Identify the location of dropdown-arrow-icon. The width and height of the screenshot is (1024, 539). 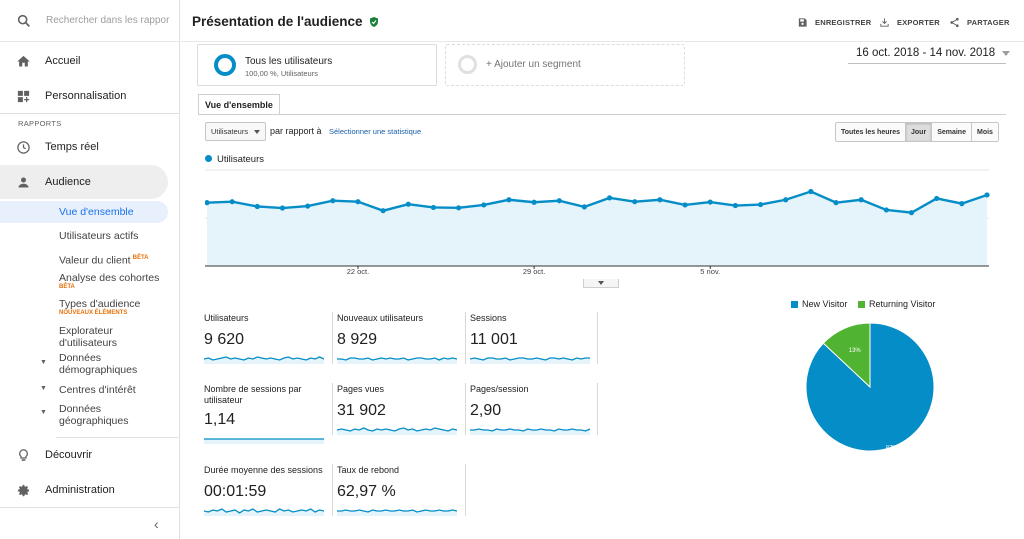
(257, 132).